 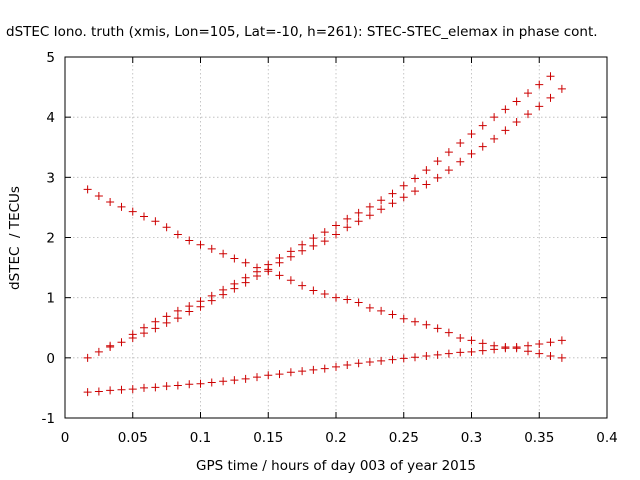 What do you see at coordinates (48, 419) in the screenshot?
I see `y-tick-label: -1` at bounding box center [48, 419].